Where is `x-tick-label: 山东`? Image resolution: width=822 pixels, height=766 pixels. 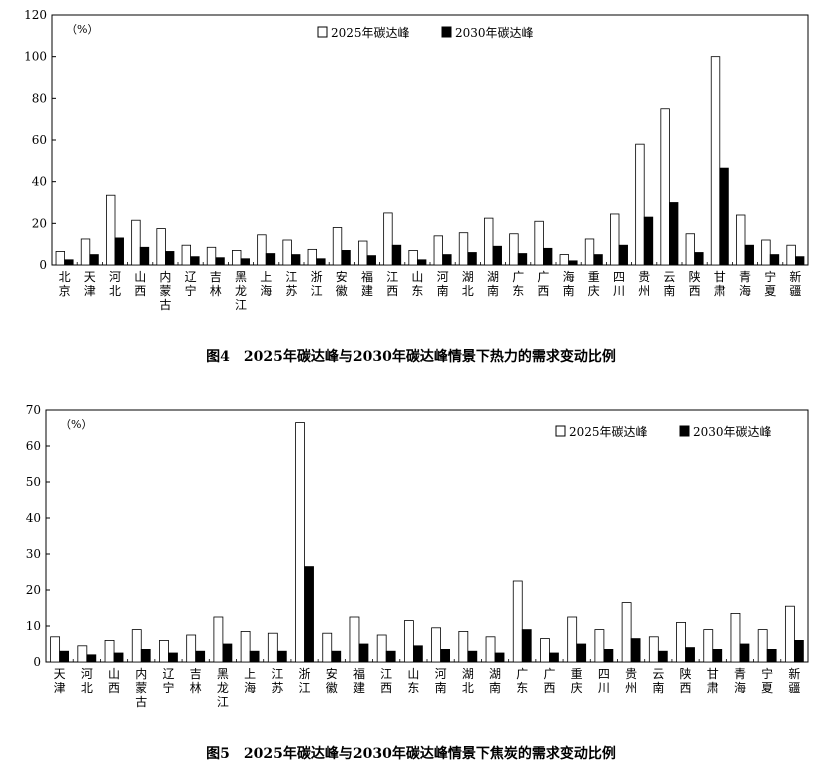
x-tick-label: 山东 is located at coordinates (417, 284).